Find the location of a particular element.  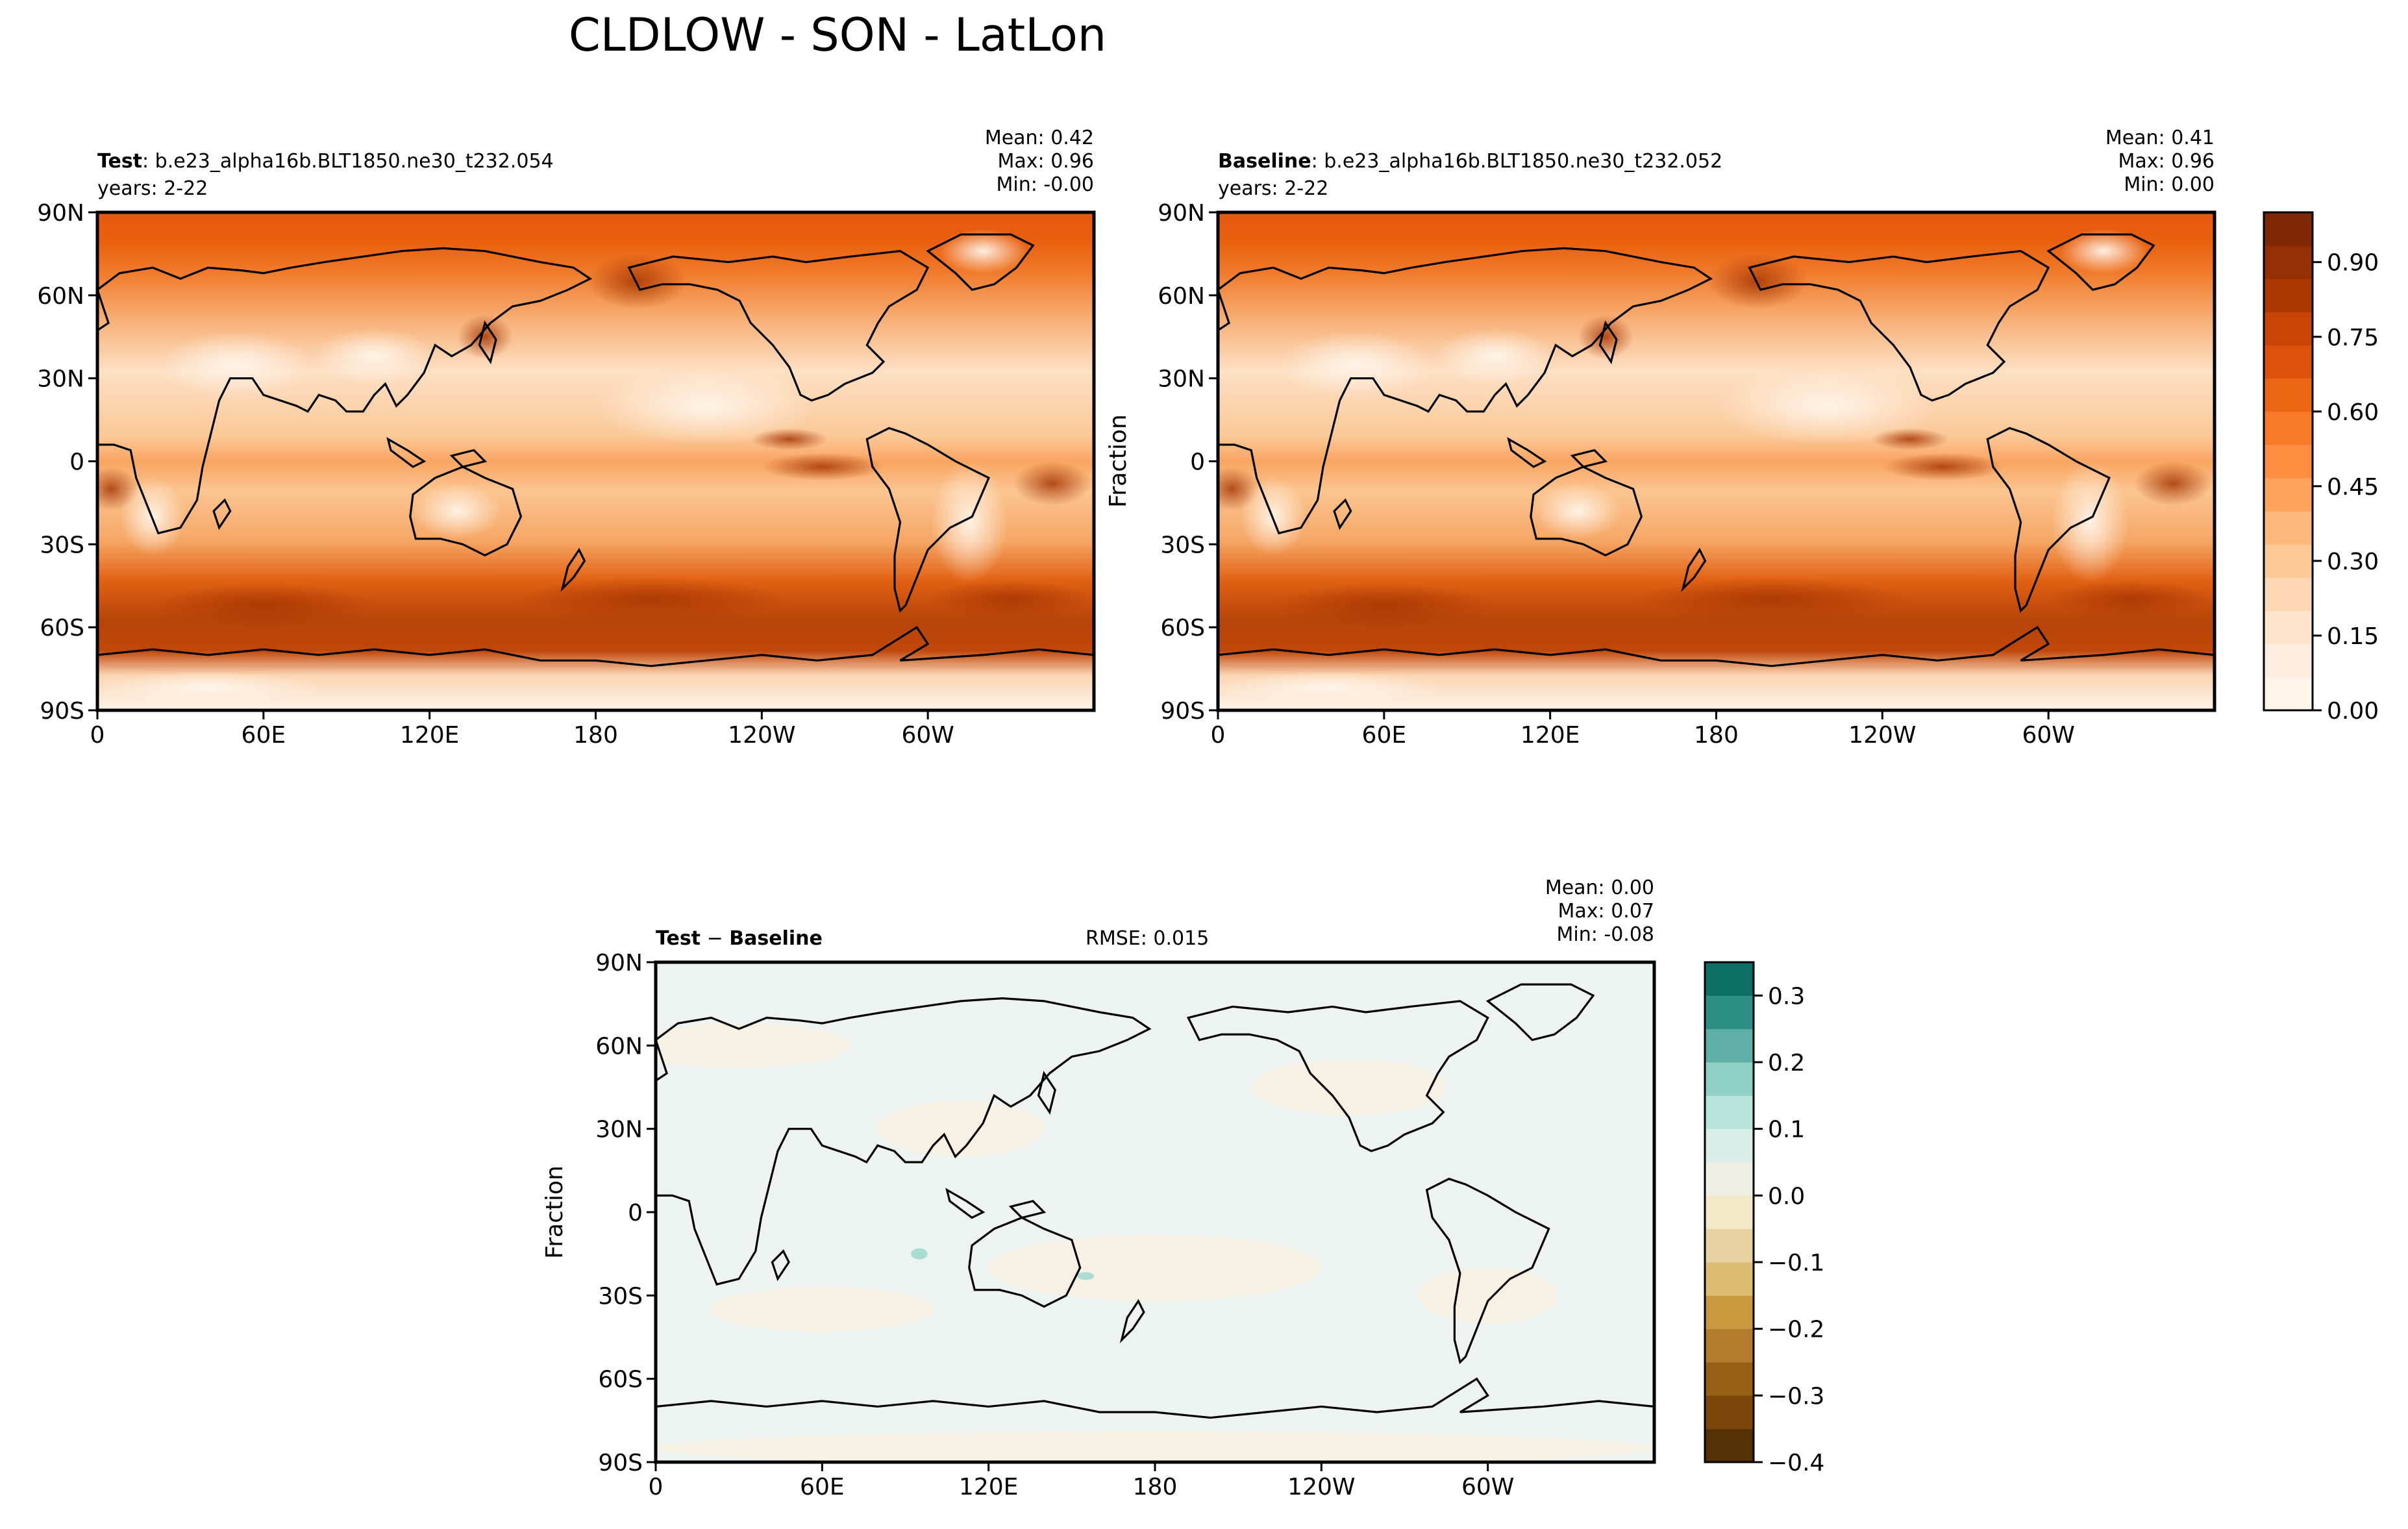

y-tick-label: 0 is located at coordinates (76, 462).